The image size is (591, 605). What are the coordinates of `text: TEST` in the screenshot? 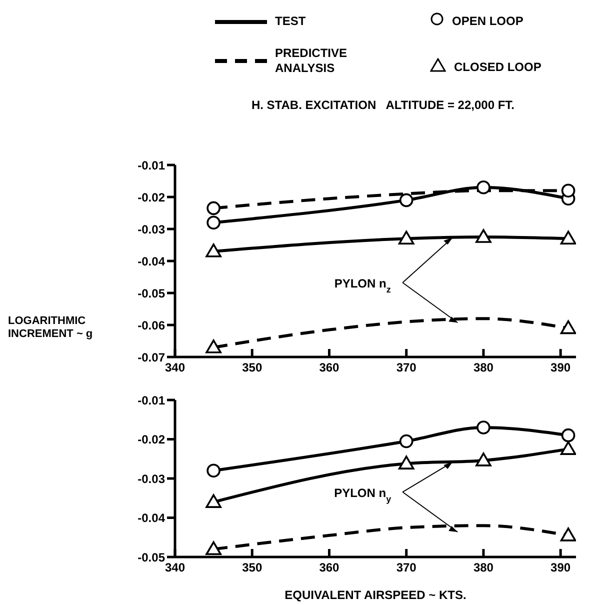 It's located at (290, 21).